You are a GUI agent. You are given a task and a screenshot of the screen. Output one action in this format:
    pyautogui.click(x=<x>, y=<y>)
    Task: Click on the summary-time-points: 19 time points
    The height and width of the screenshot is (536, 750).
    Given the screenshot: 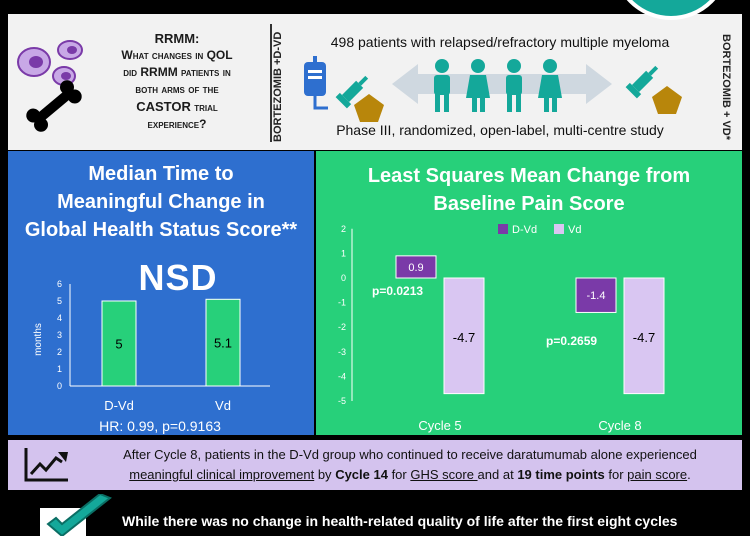 What is the action you would take?
    pyautogui.click(x=561, y=474)
    